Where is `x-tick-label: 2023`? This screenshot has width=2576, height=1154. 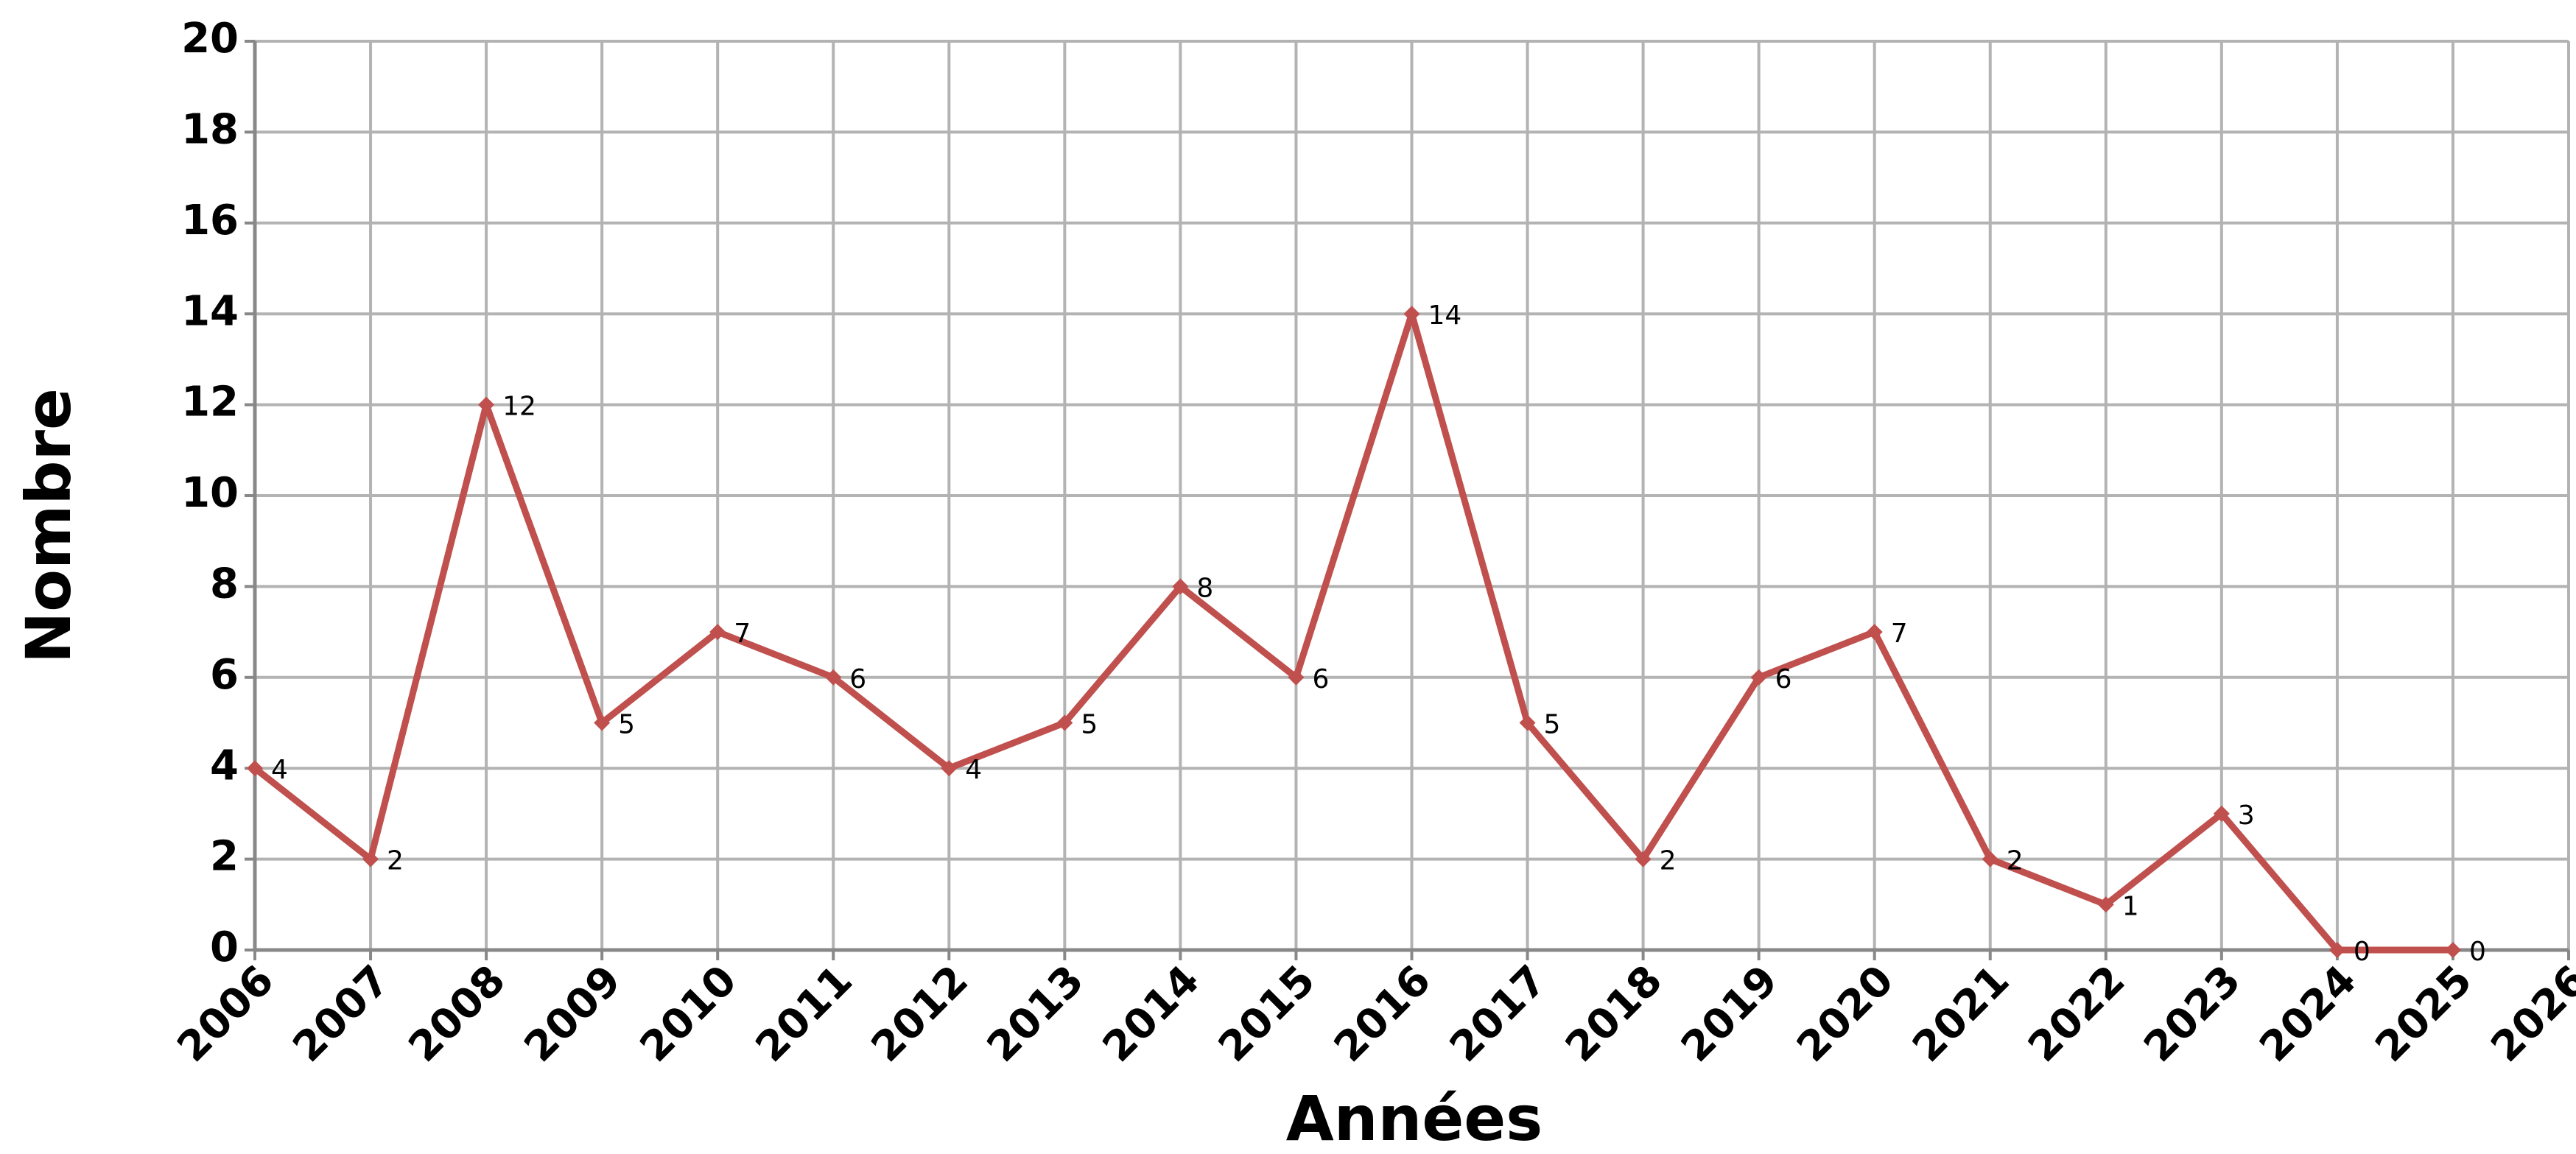 x-tick-label: 2023 is located at coordinates (2192, 1015).